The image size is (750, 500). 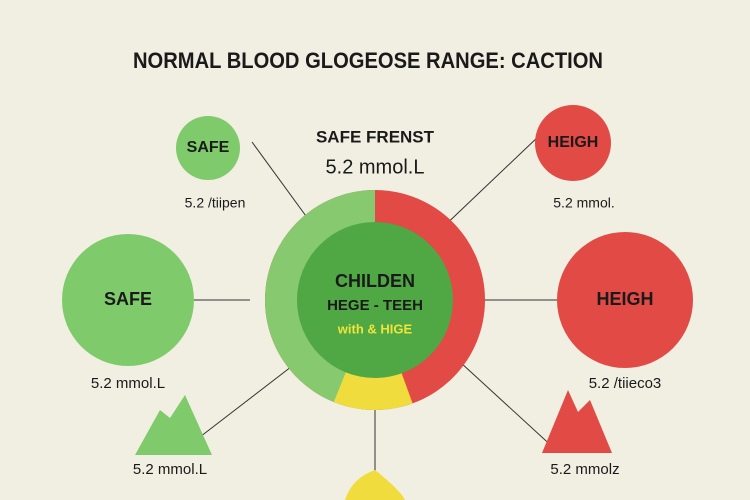 I want to click on node-caption: 5.2 mmol.L, so click(x=128, y=383).